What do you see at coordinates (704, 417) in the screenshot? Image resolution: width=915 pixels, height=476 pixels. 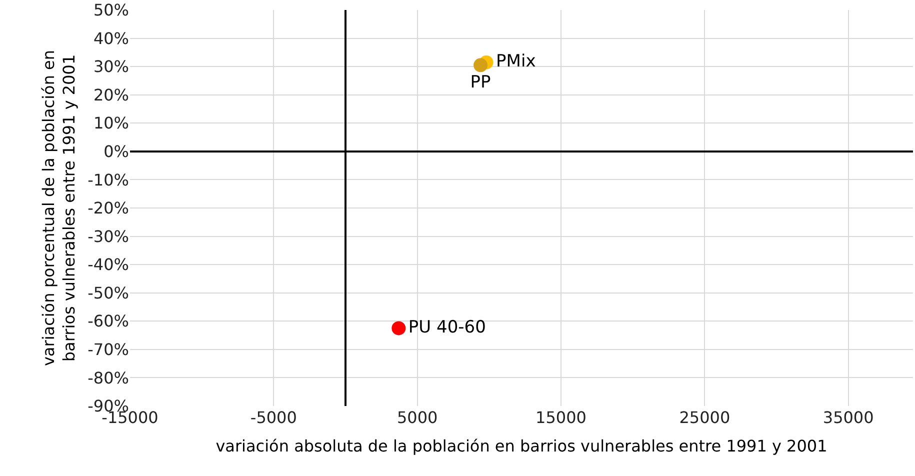 I see `x-tick-label: 25000` at bounding box center [704, 417].